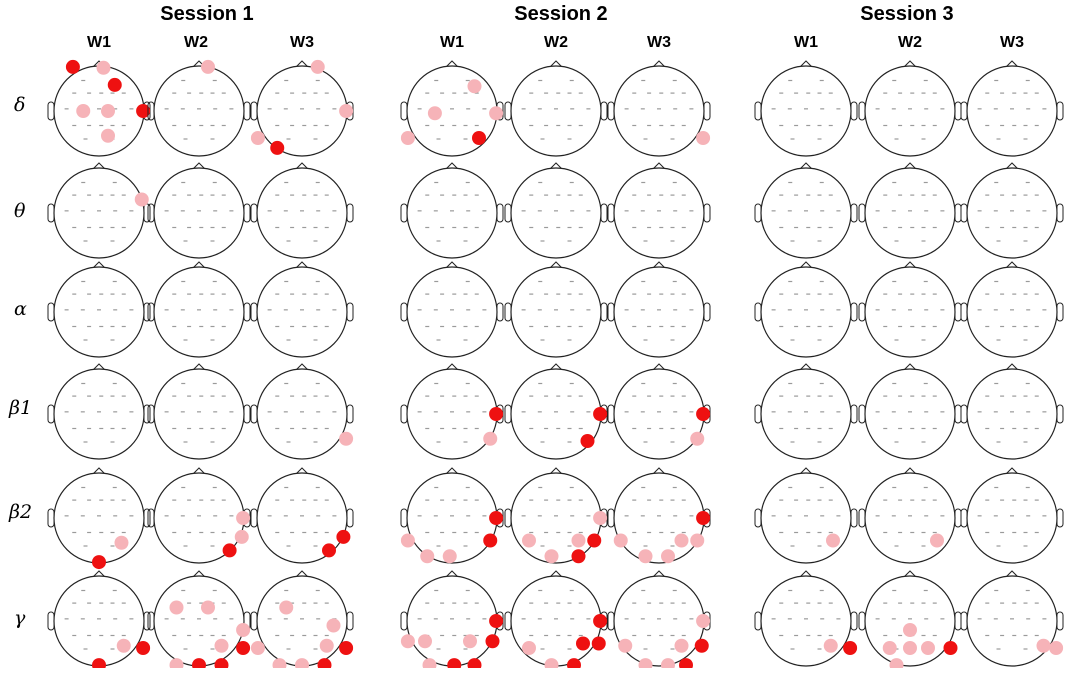  What do you see at coordinates (910, 621) in the screenshot?
I see `head-map-gamma-s3-w2` at bounding box center [910, 621].